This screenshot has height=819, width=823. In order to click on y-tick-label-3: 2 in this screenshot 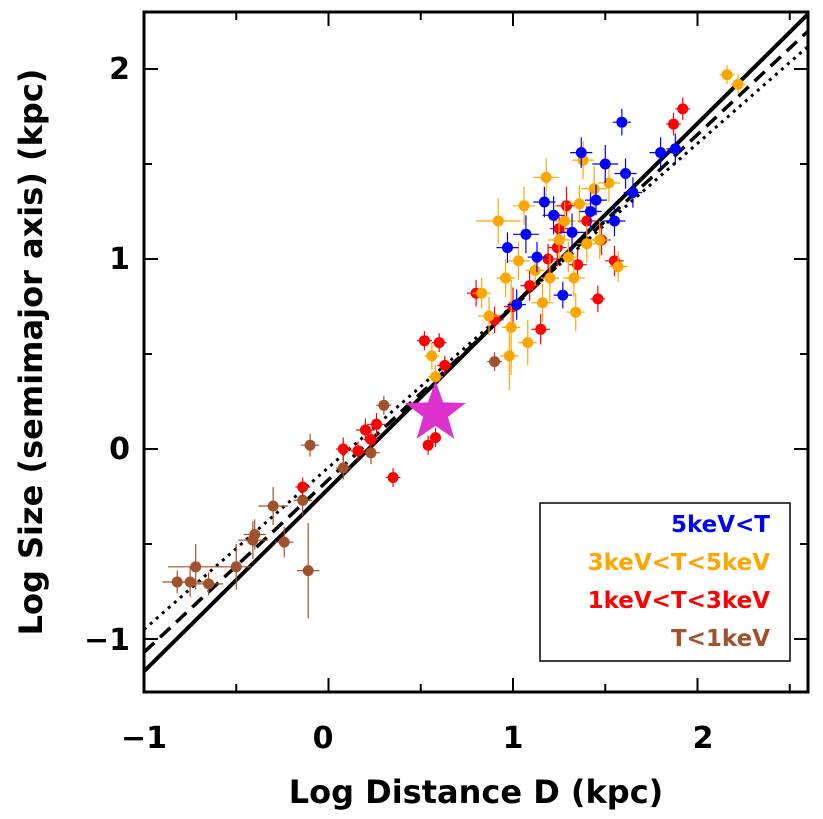, I will do `click(119, 69)`.